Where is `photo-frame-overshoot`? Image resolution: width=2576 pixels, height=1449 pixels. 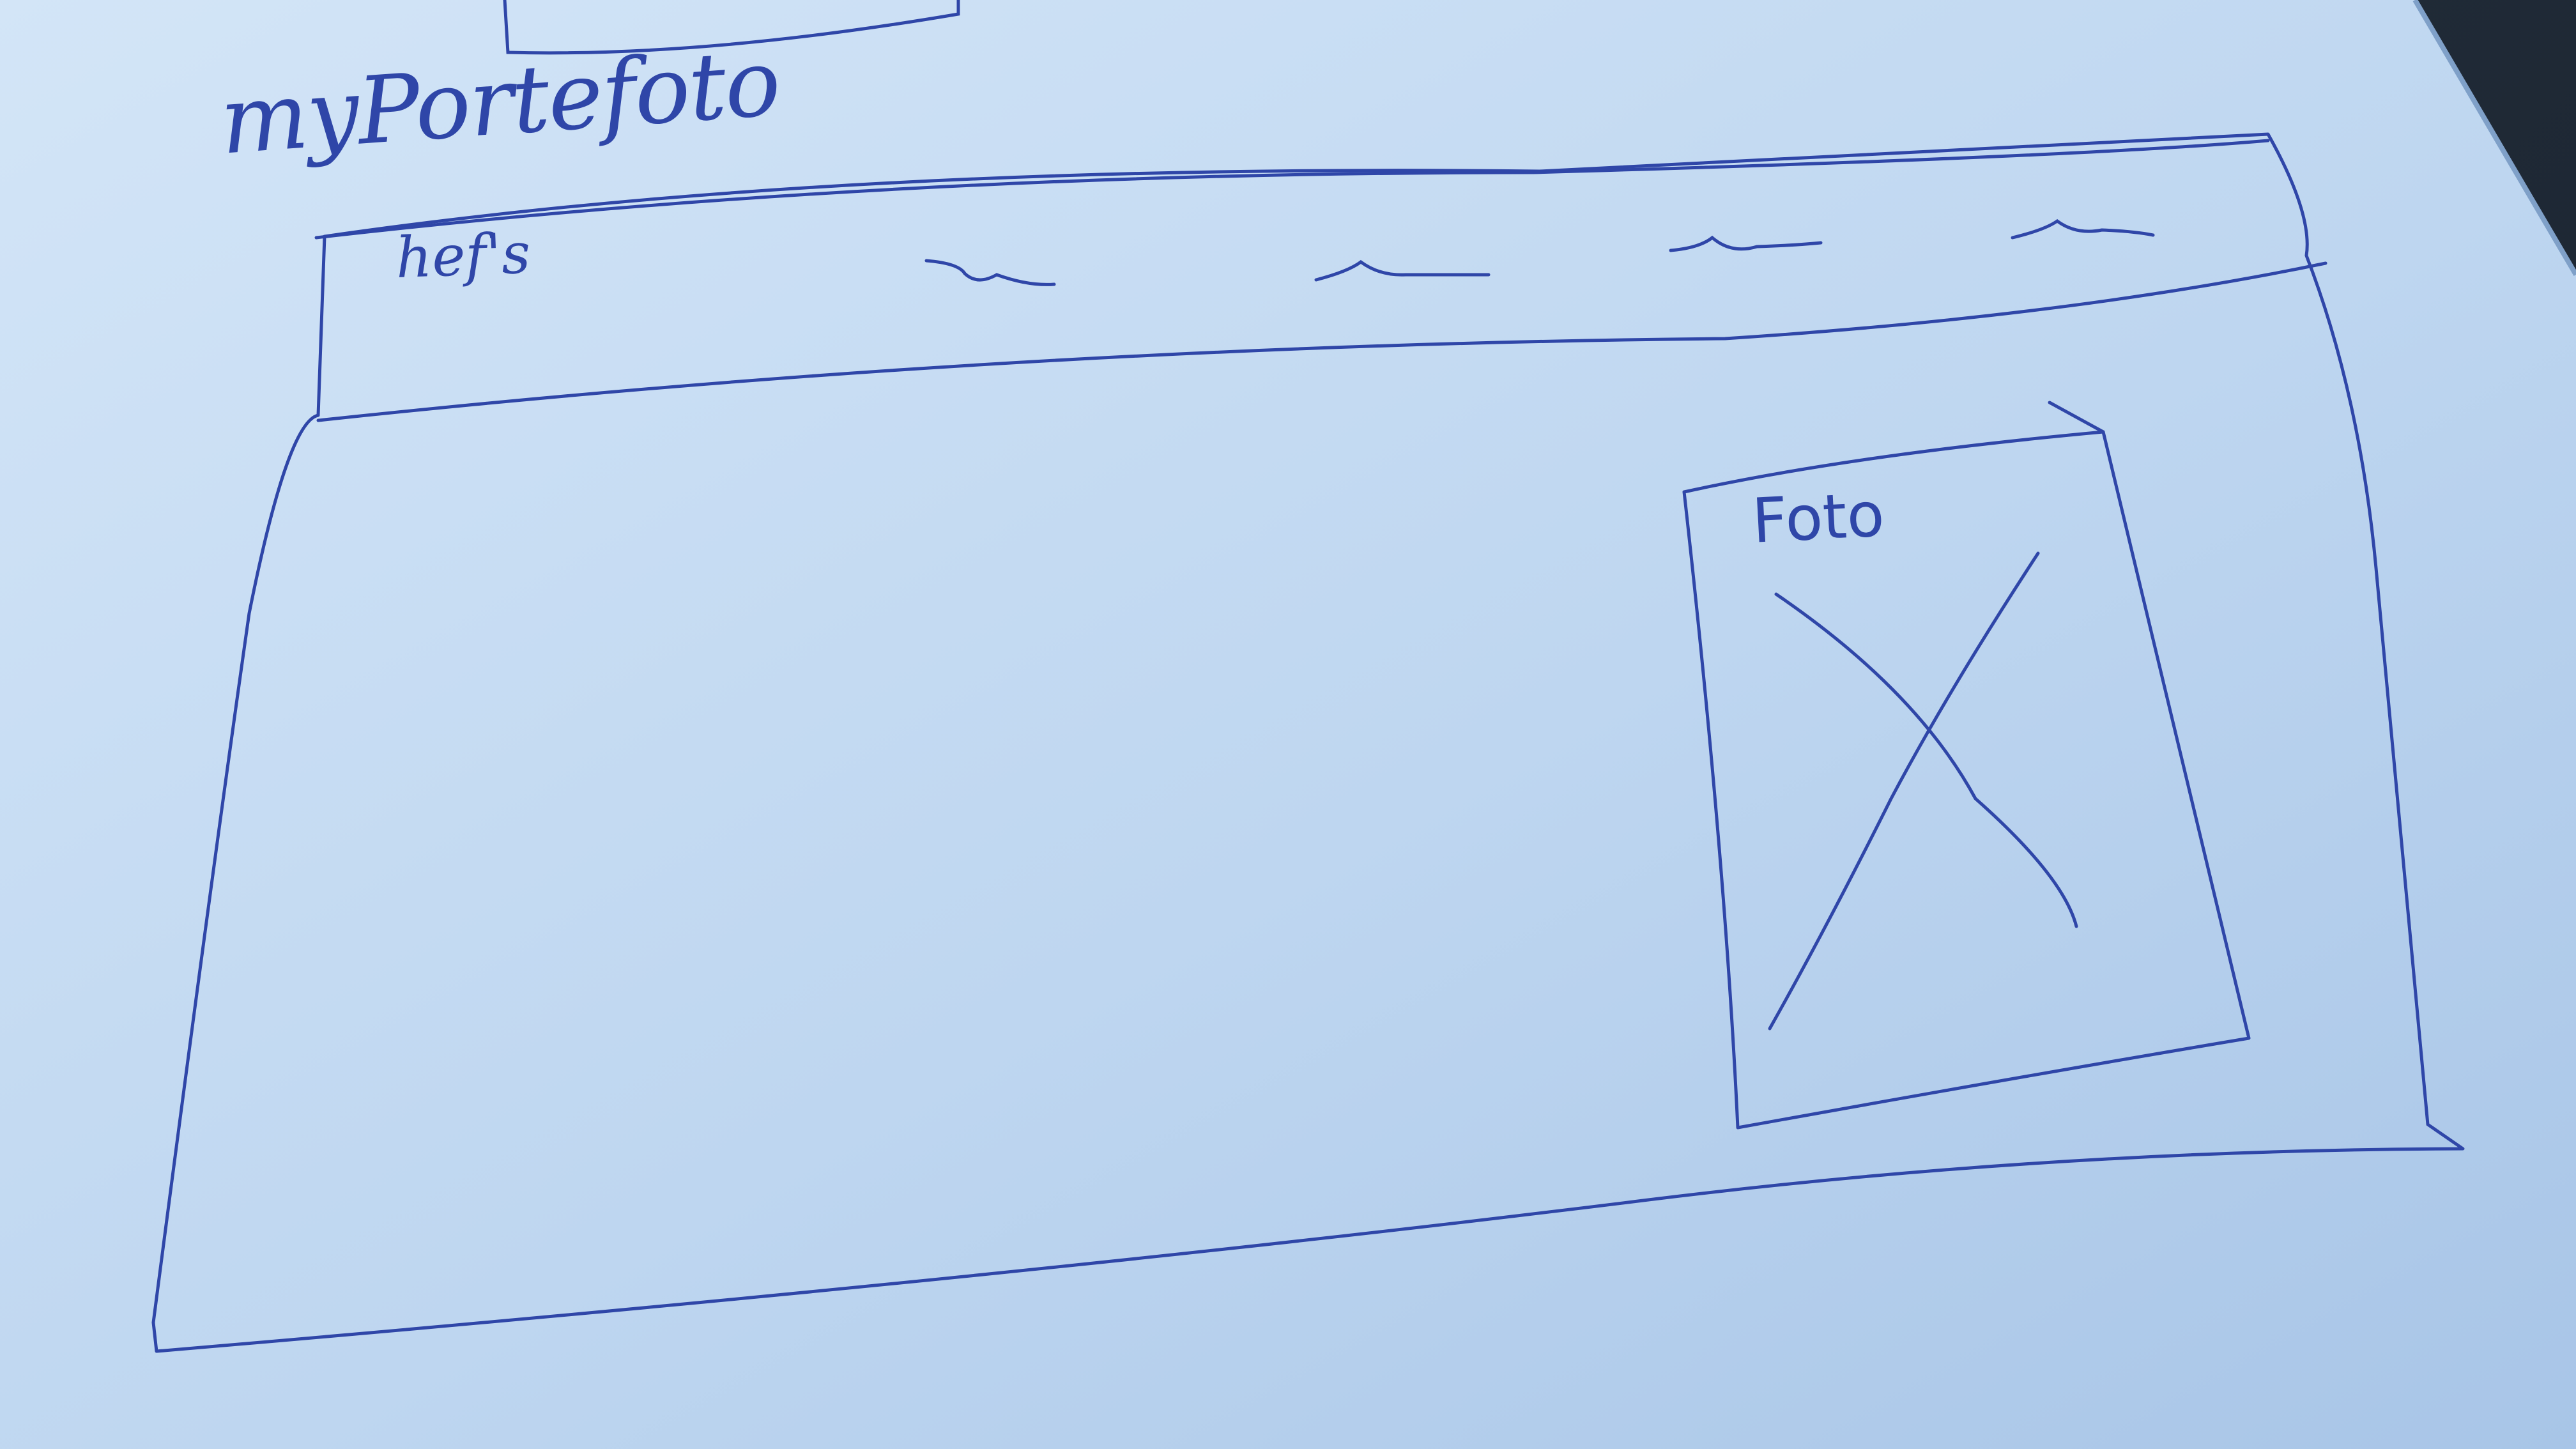
photo-frame-overshoot is located at coordinates (2076, 417).